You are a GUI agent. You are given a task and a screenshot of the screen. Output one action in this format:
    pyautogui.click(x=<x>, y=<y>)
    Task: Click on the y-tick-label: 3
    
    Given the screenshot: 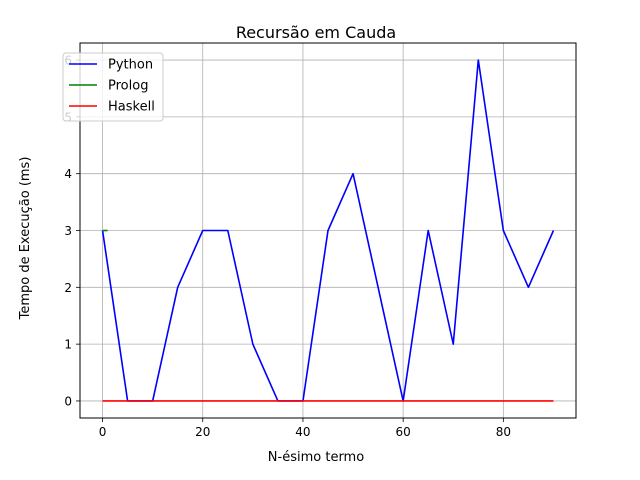 What is the action you would take?
    pyautogui.click(x=68, y=231)
    